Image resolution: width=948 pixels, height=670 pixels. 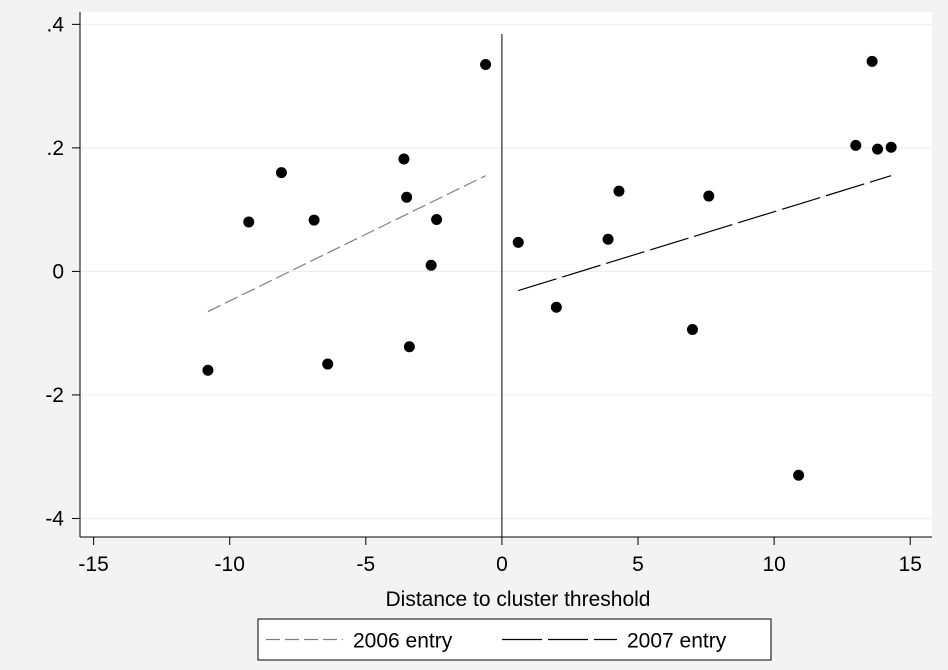 What do you see at coordinates (58, 271) in the screenshot?
I see `y-tick-label: 0` at bounding box center [58, 271].